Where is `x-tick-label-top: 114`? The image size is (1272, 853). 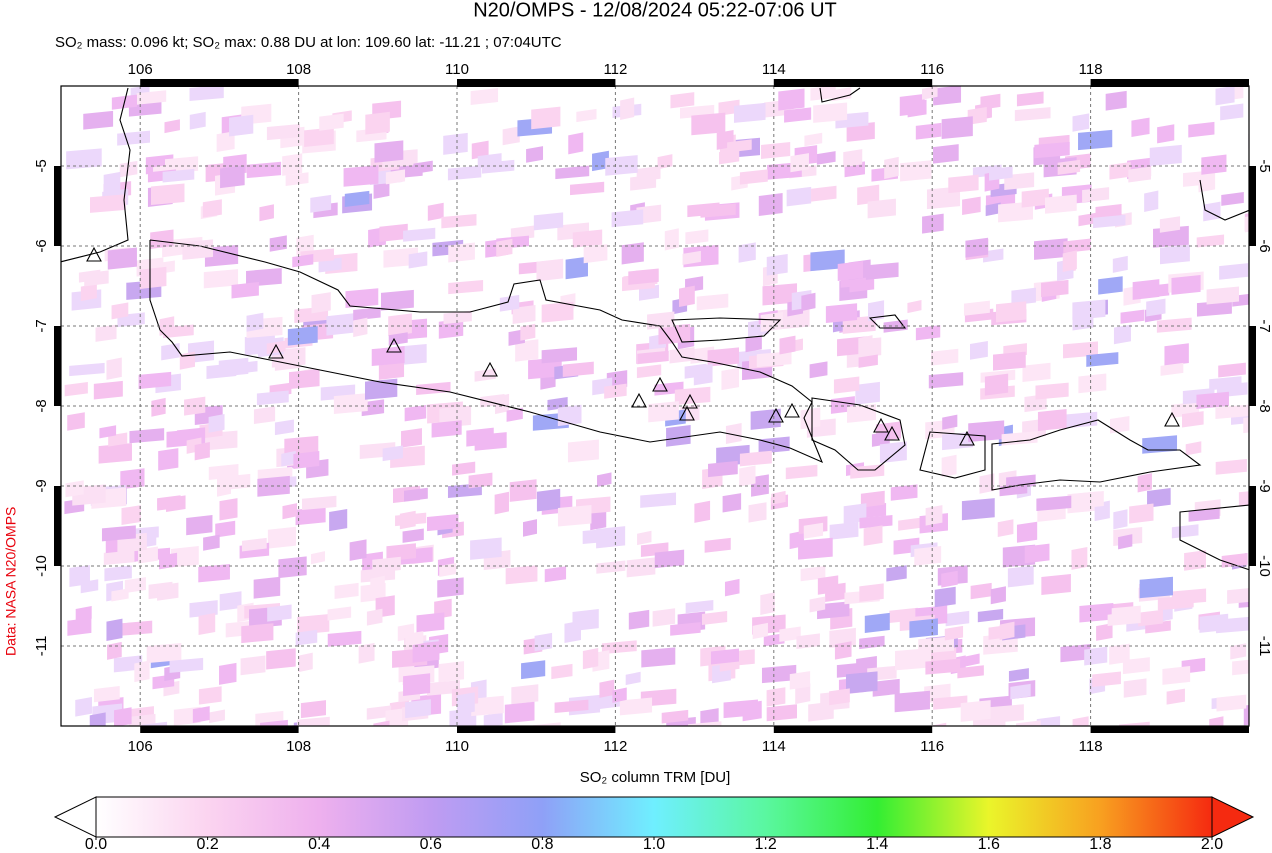 x-tick-label-top: 114 is located at coordinates (774, 69).